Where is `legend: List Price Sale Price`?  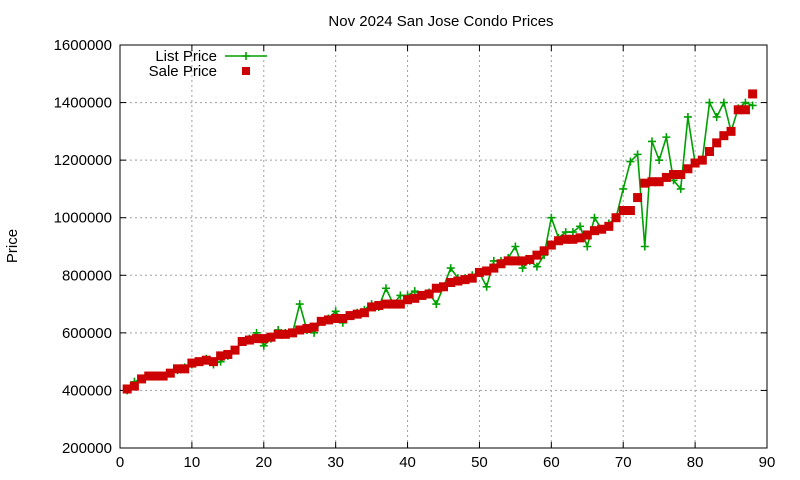 legend: List Price Sale Price is located at coordinates (208, 64).